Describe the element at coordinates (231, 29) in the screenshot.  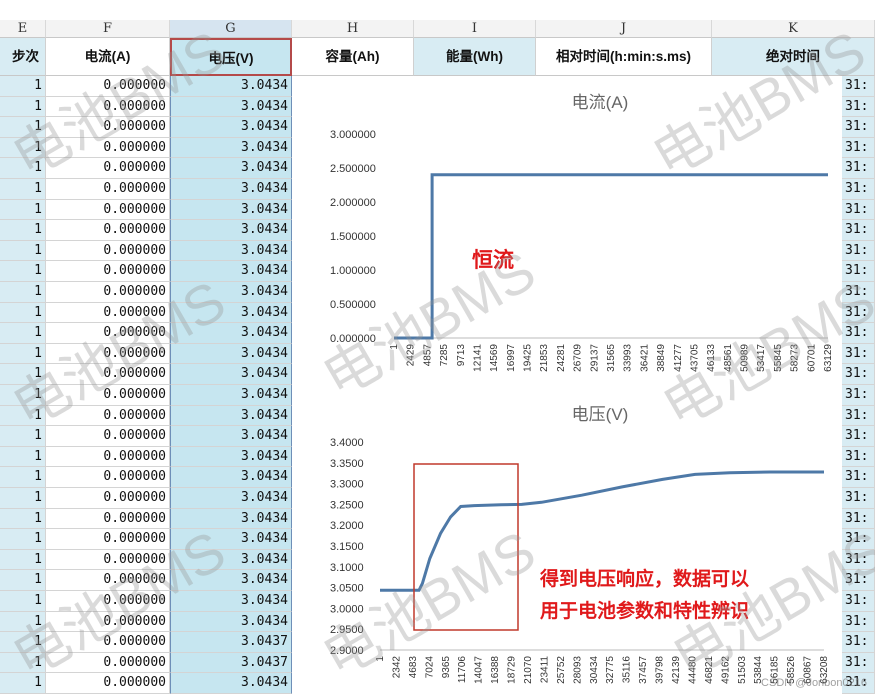
I see `column-letter-g: G` at that location.